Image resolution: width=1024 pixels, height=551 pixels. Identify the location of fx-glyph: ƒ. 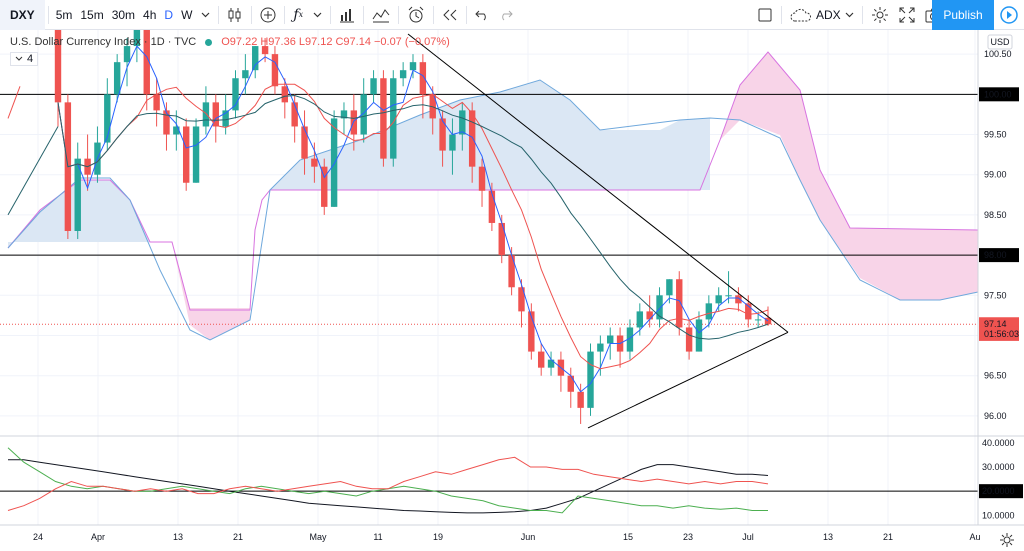
(296, 14).